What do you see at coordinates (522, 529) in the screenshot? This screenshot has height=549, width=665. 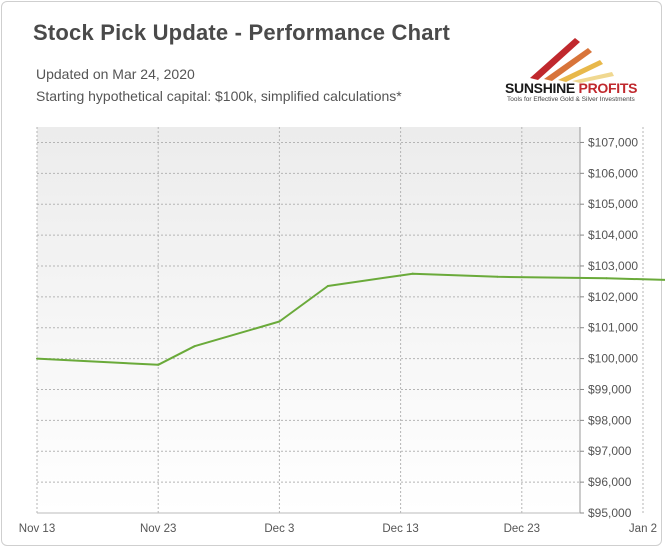 I see `x-tick-label: Dec 23` at bounding box center [522, 529].